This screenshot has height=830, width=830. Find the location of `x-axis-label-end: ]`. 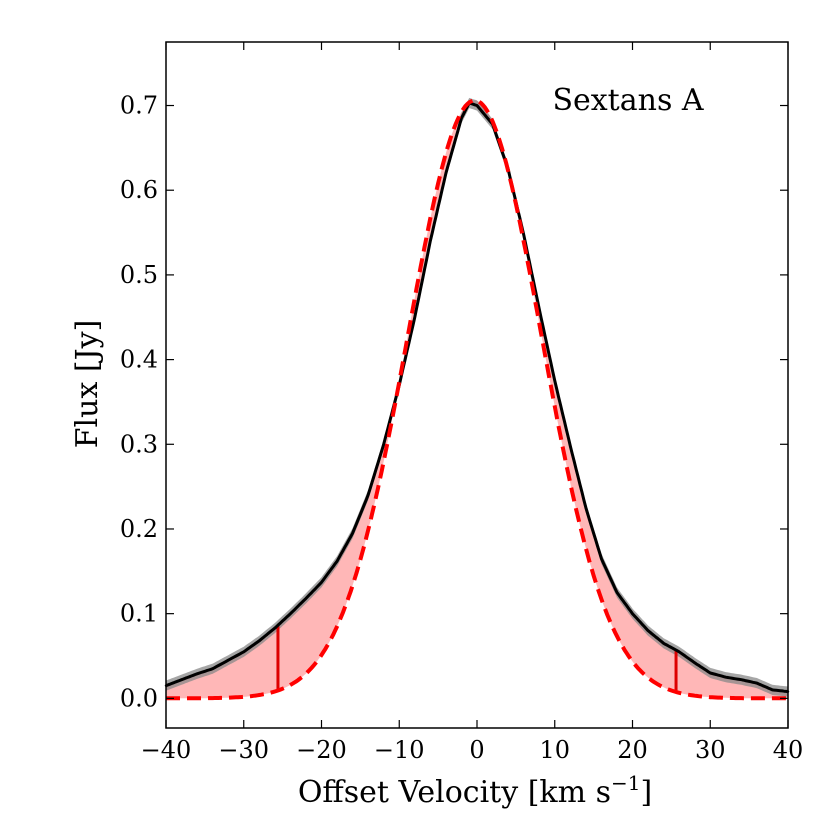

x-axis-label-end: ] is located at coordinates (646, 792).